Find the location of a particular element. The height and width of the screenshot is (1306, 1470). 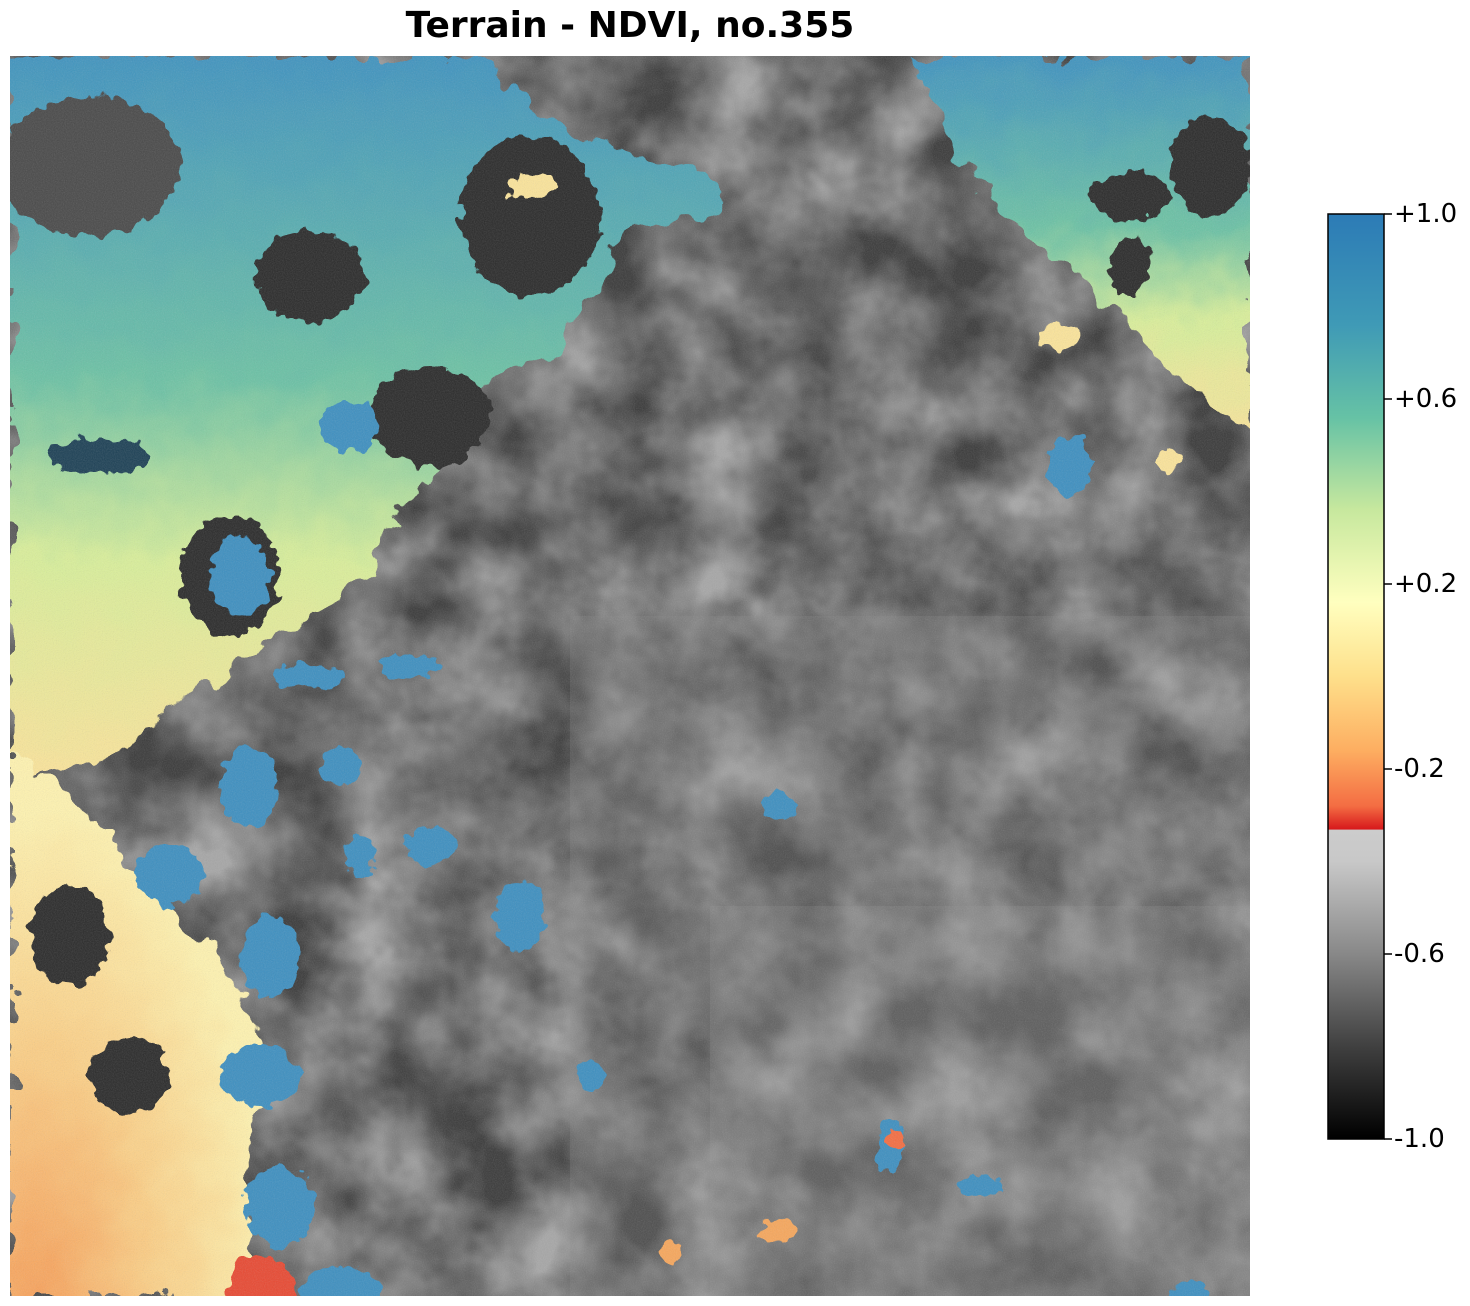

colorbar is located at coordinates (1359, 676).